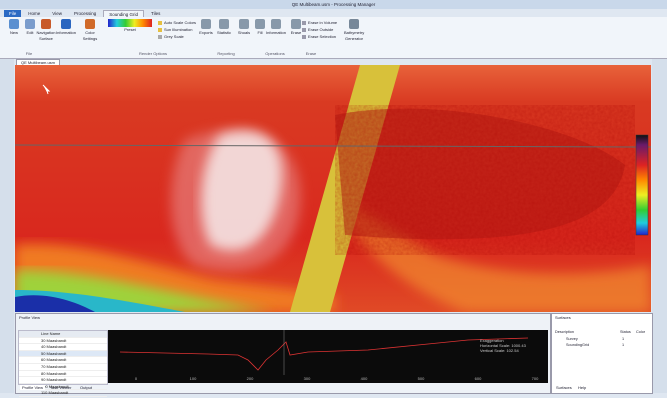 The image size is (667, 398). I want to click on shoal, so click(242, 190).